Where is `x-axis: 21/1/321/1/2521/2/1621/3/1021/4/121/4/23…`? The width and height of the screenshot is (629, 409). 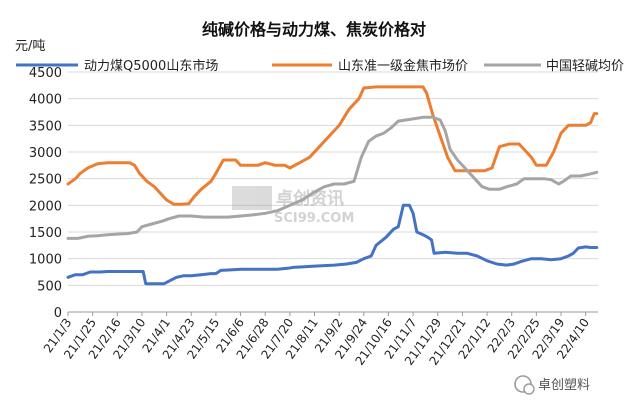
x-axis: 21/1/321/1/2521/2/1621/3/1021/4/121/4/23… is located at coordinates (316, 340).